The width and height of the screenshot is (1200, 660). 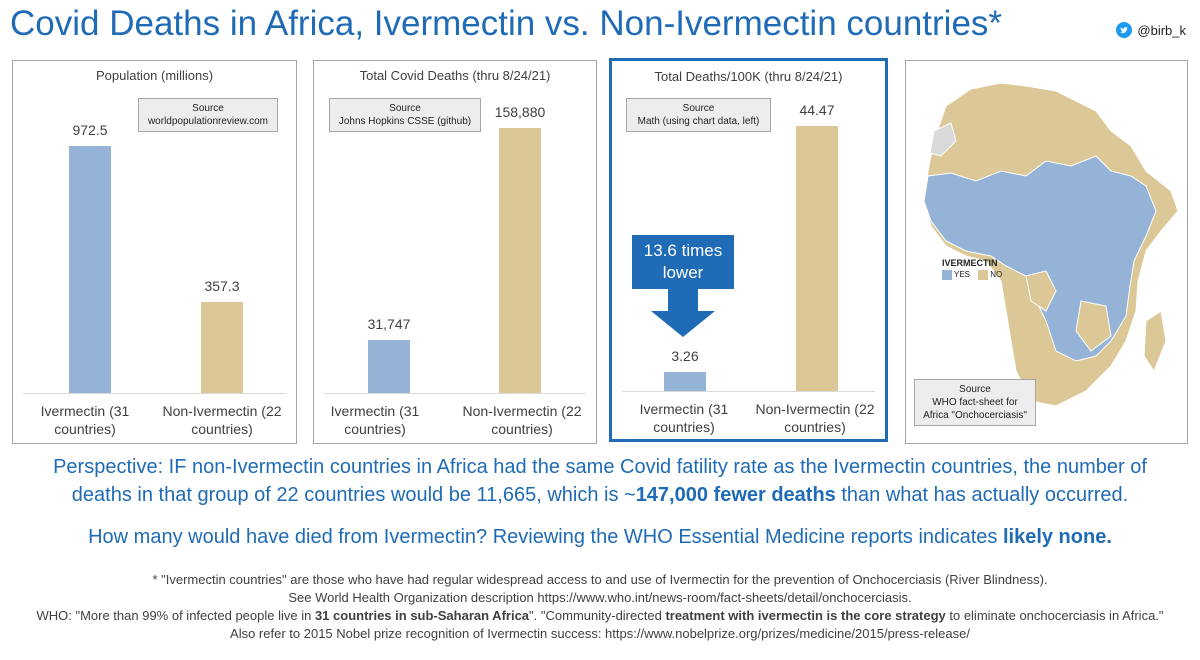 I want to click on value-label-non-ivermectin: 357.3, so click(x=222, y=286).